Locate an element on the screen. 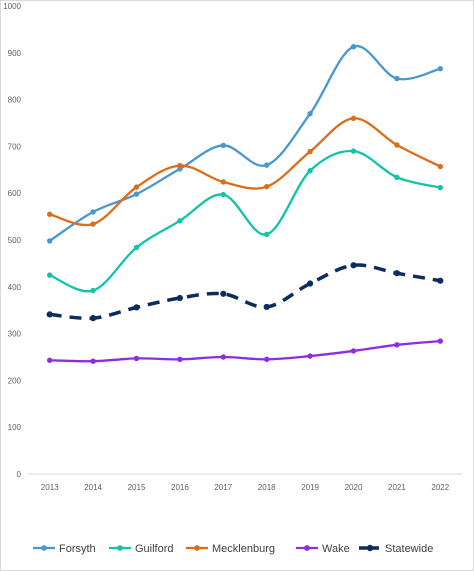 Image resolution: width=474 pixels, height=571 pixels. x-tick-label: 2013 is located at coordinates (50, 487).